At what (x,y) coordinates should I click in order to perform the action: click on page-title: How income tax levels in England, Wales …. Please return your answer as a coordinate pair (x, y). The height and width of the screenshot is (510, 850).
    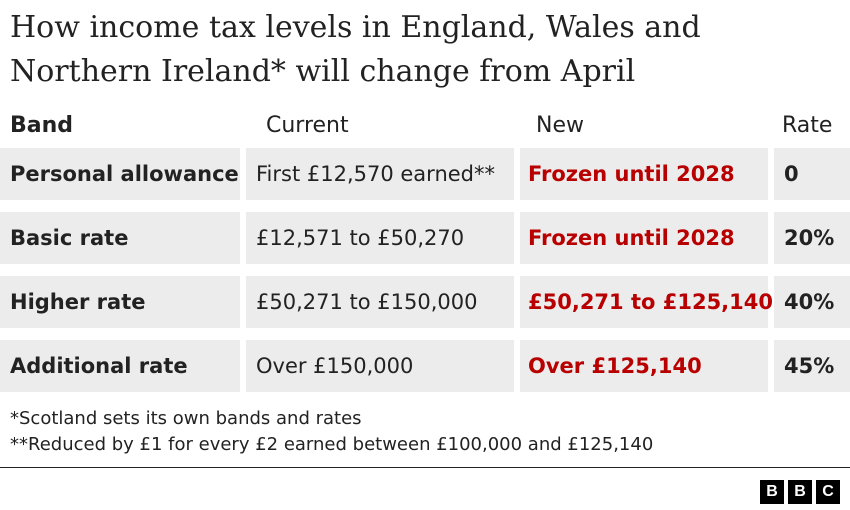
    Looking at the image, I should click on (355, 49).